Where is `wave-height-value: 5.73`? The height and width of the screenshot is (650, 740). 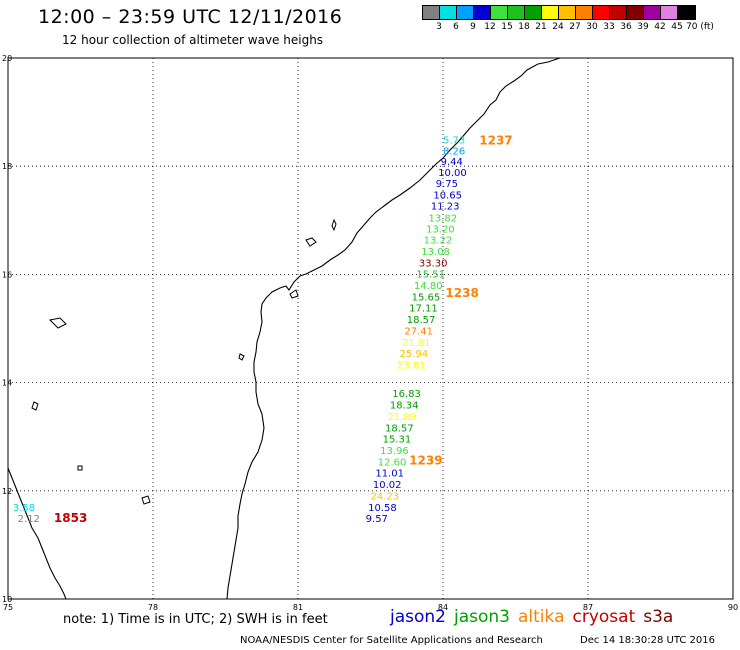
wave-height-value: 5.73 is located at coordinates (454, 140).